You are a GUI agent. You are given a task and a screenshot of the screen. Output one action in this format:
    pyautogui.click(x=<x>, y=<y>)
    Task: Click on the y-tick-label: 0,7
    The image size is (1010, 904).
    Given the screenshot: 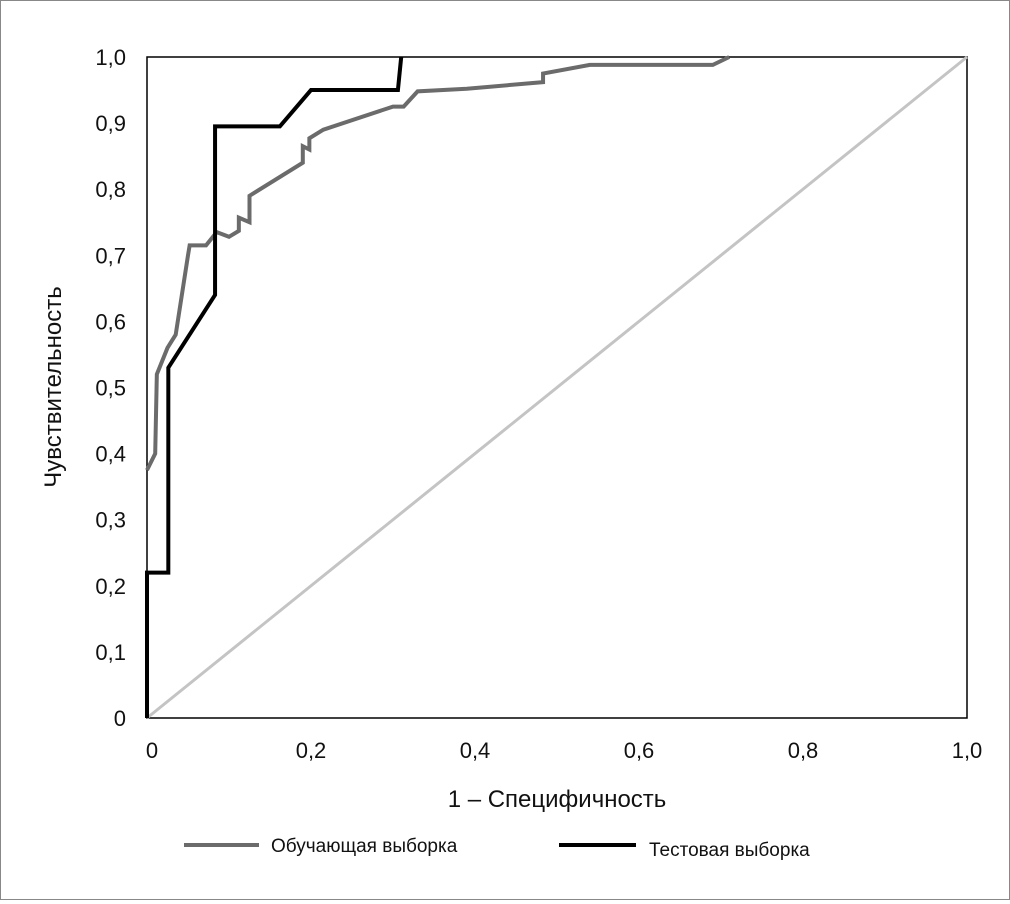 What is the action you would take?
    pyautogui.click(x=110, y=255)
    